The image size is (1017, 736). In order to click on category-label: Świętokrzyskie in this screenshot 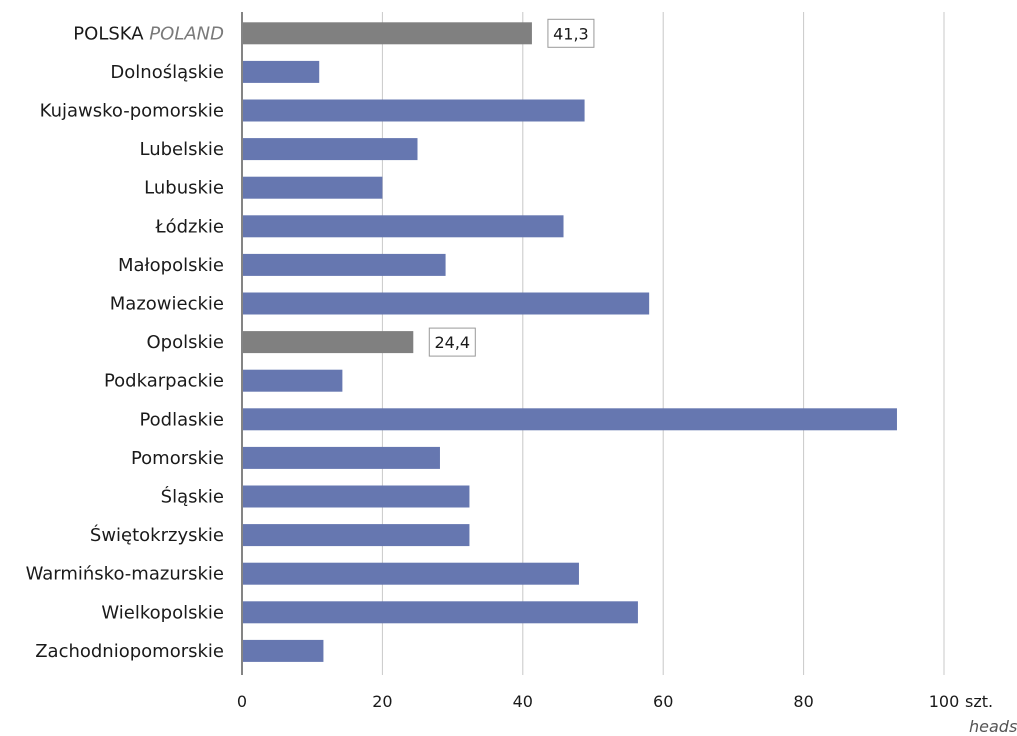, I will do `click(157, 535)`.